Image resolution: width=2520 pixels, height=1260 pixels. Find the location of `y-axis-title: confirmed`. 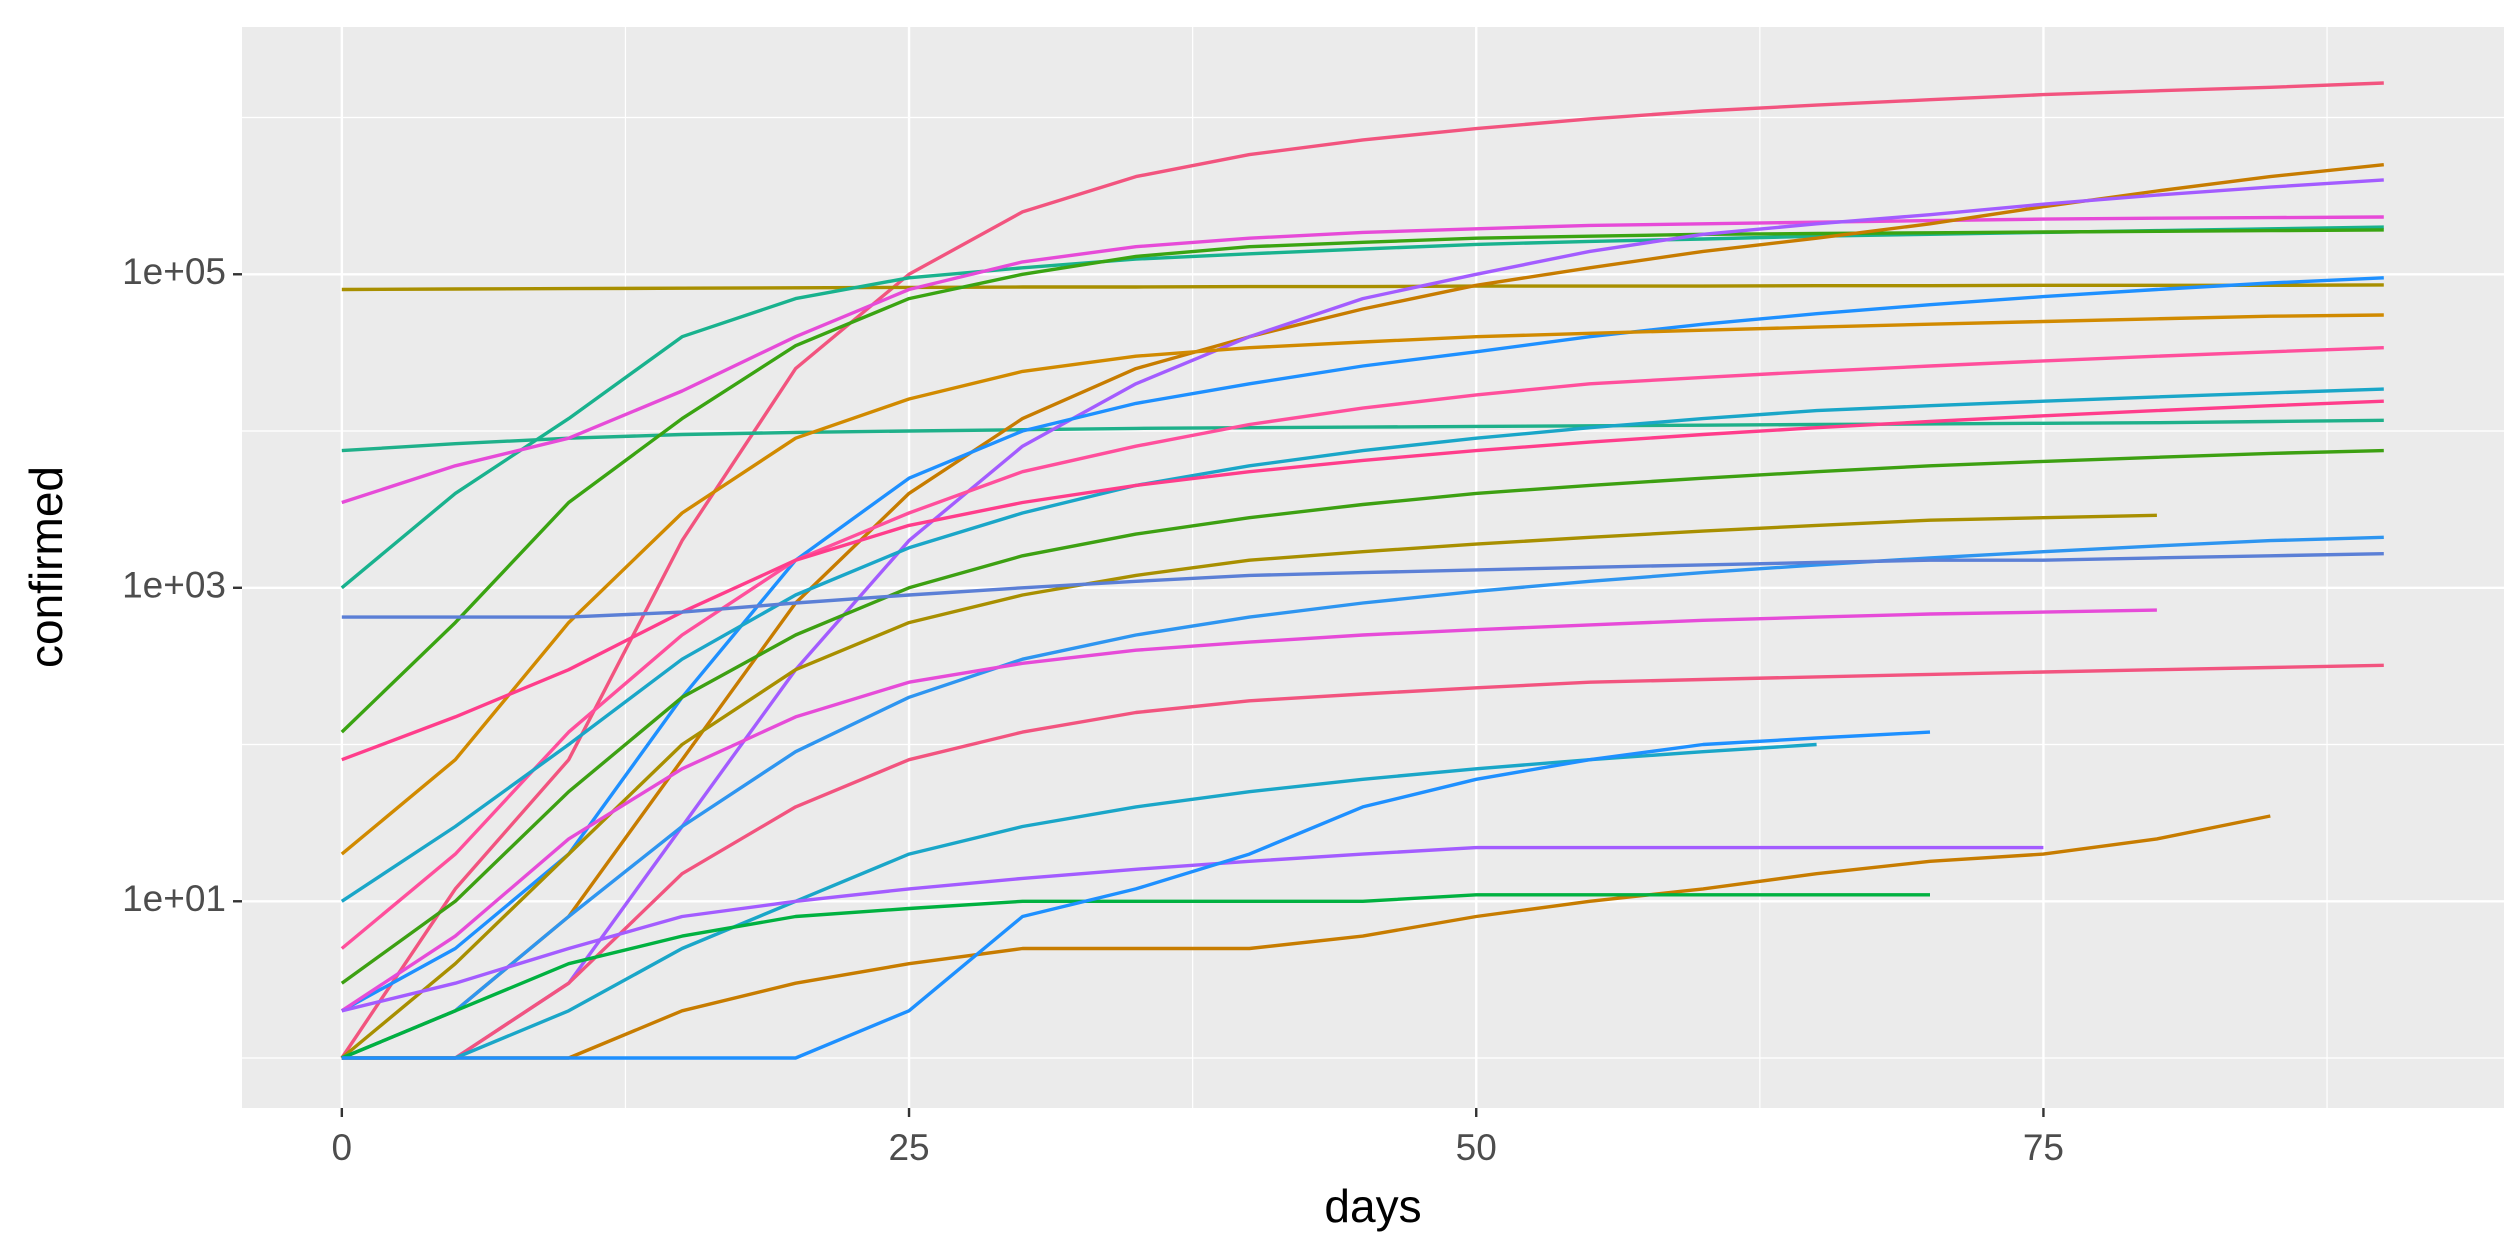

y-axis-title: confirmed is located at coordinates (46, 567).